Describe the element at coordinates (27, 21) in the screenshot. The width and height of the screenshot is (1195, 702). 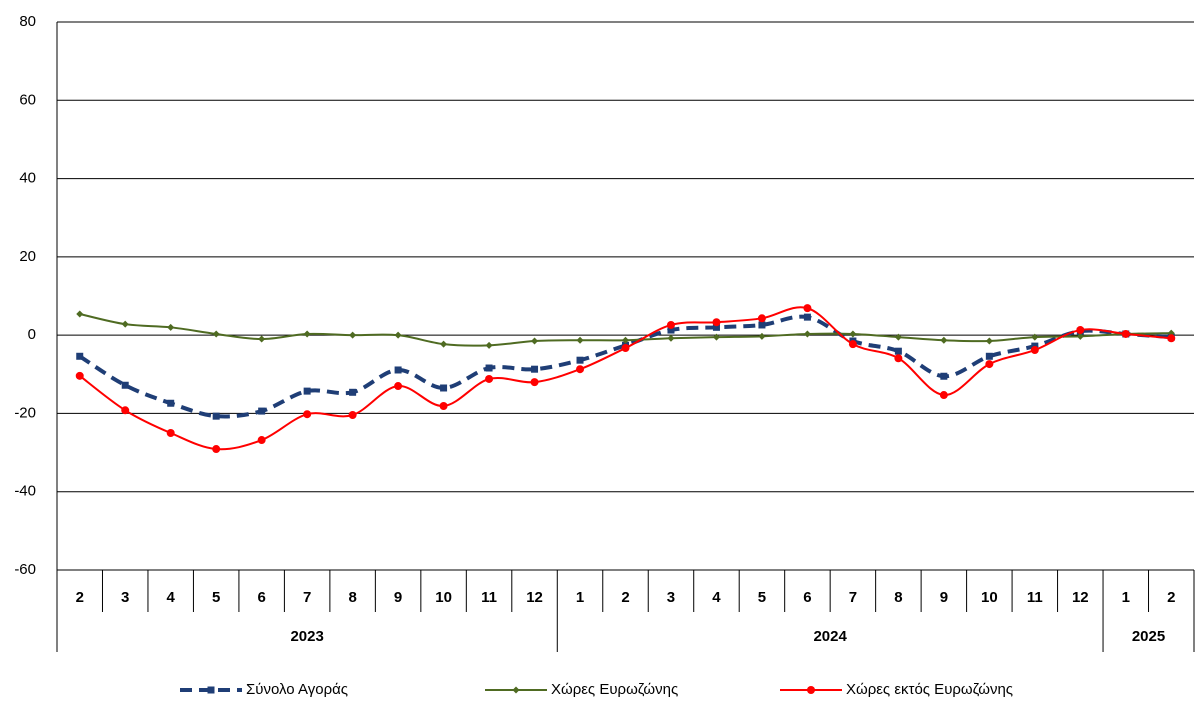
I see `y-tick-label: 80` at that location.